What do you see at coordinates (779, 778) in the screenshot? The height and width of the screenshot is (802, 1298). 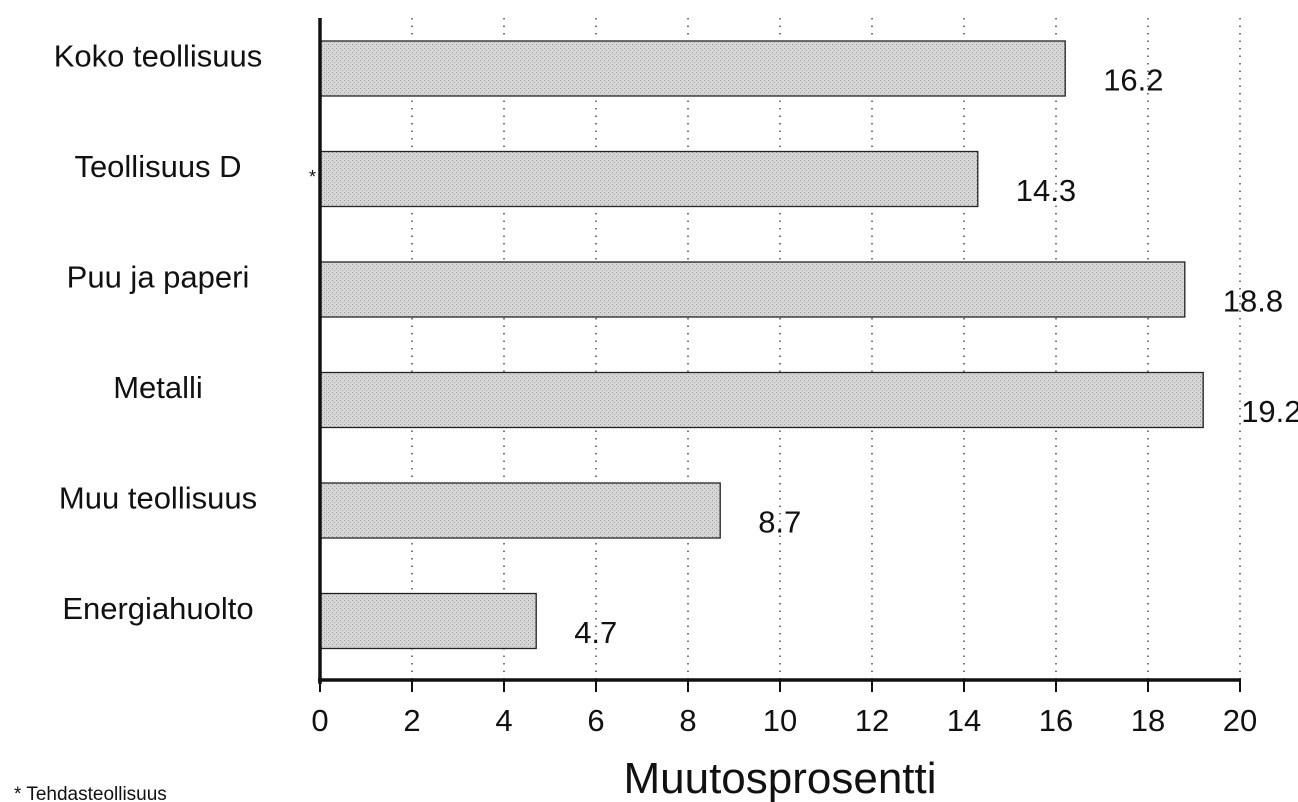 I see `x-axis-title: Muutosprosentti` at bounding box center [779, 778].